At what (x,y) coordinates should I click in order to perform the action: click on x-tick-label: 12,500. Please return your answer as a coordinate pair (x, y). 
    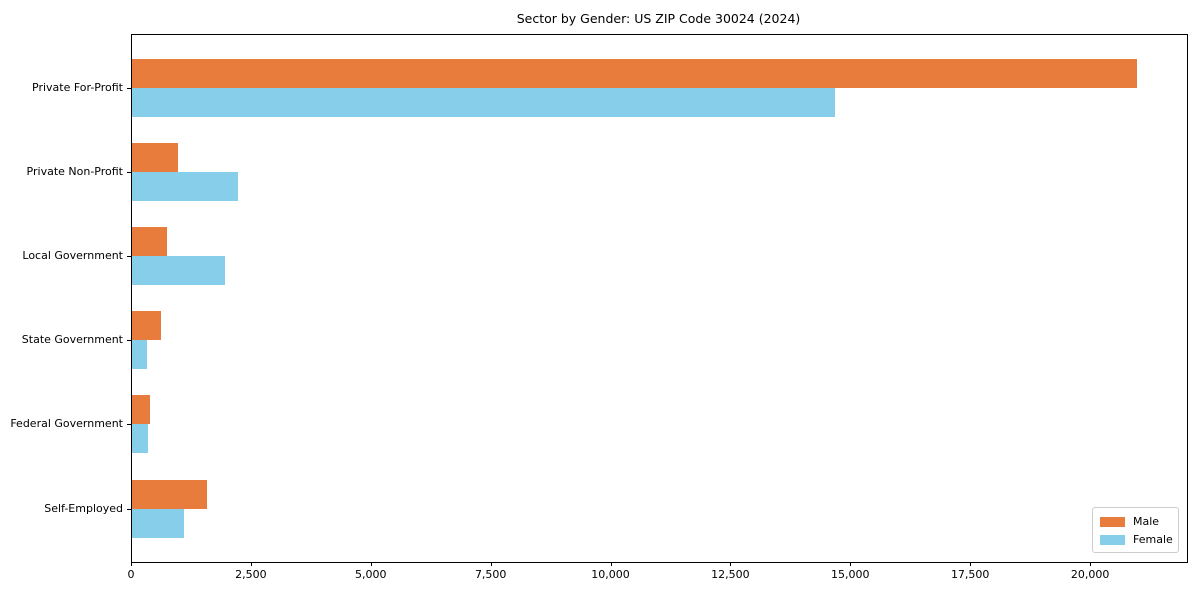
    Looking at the image, I should click on (730, 574).